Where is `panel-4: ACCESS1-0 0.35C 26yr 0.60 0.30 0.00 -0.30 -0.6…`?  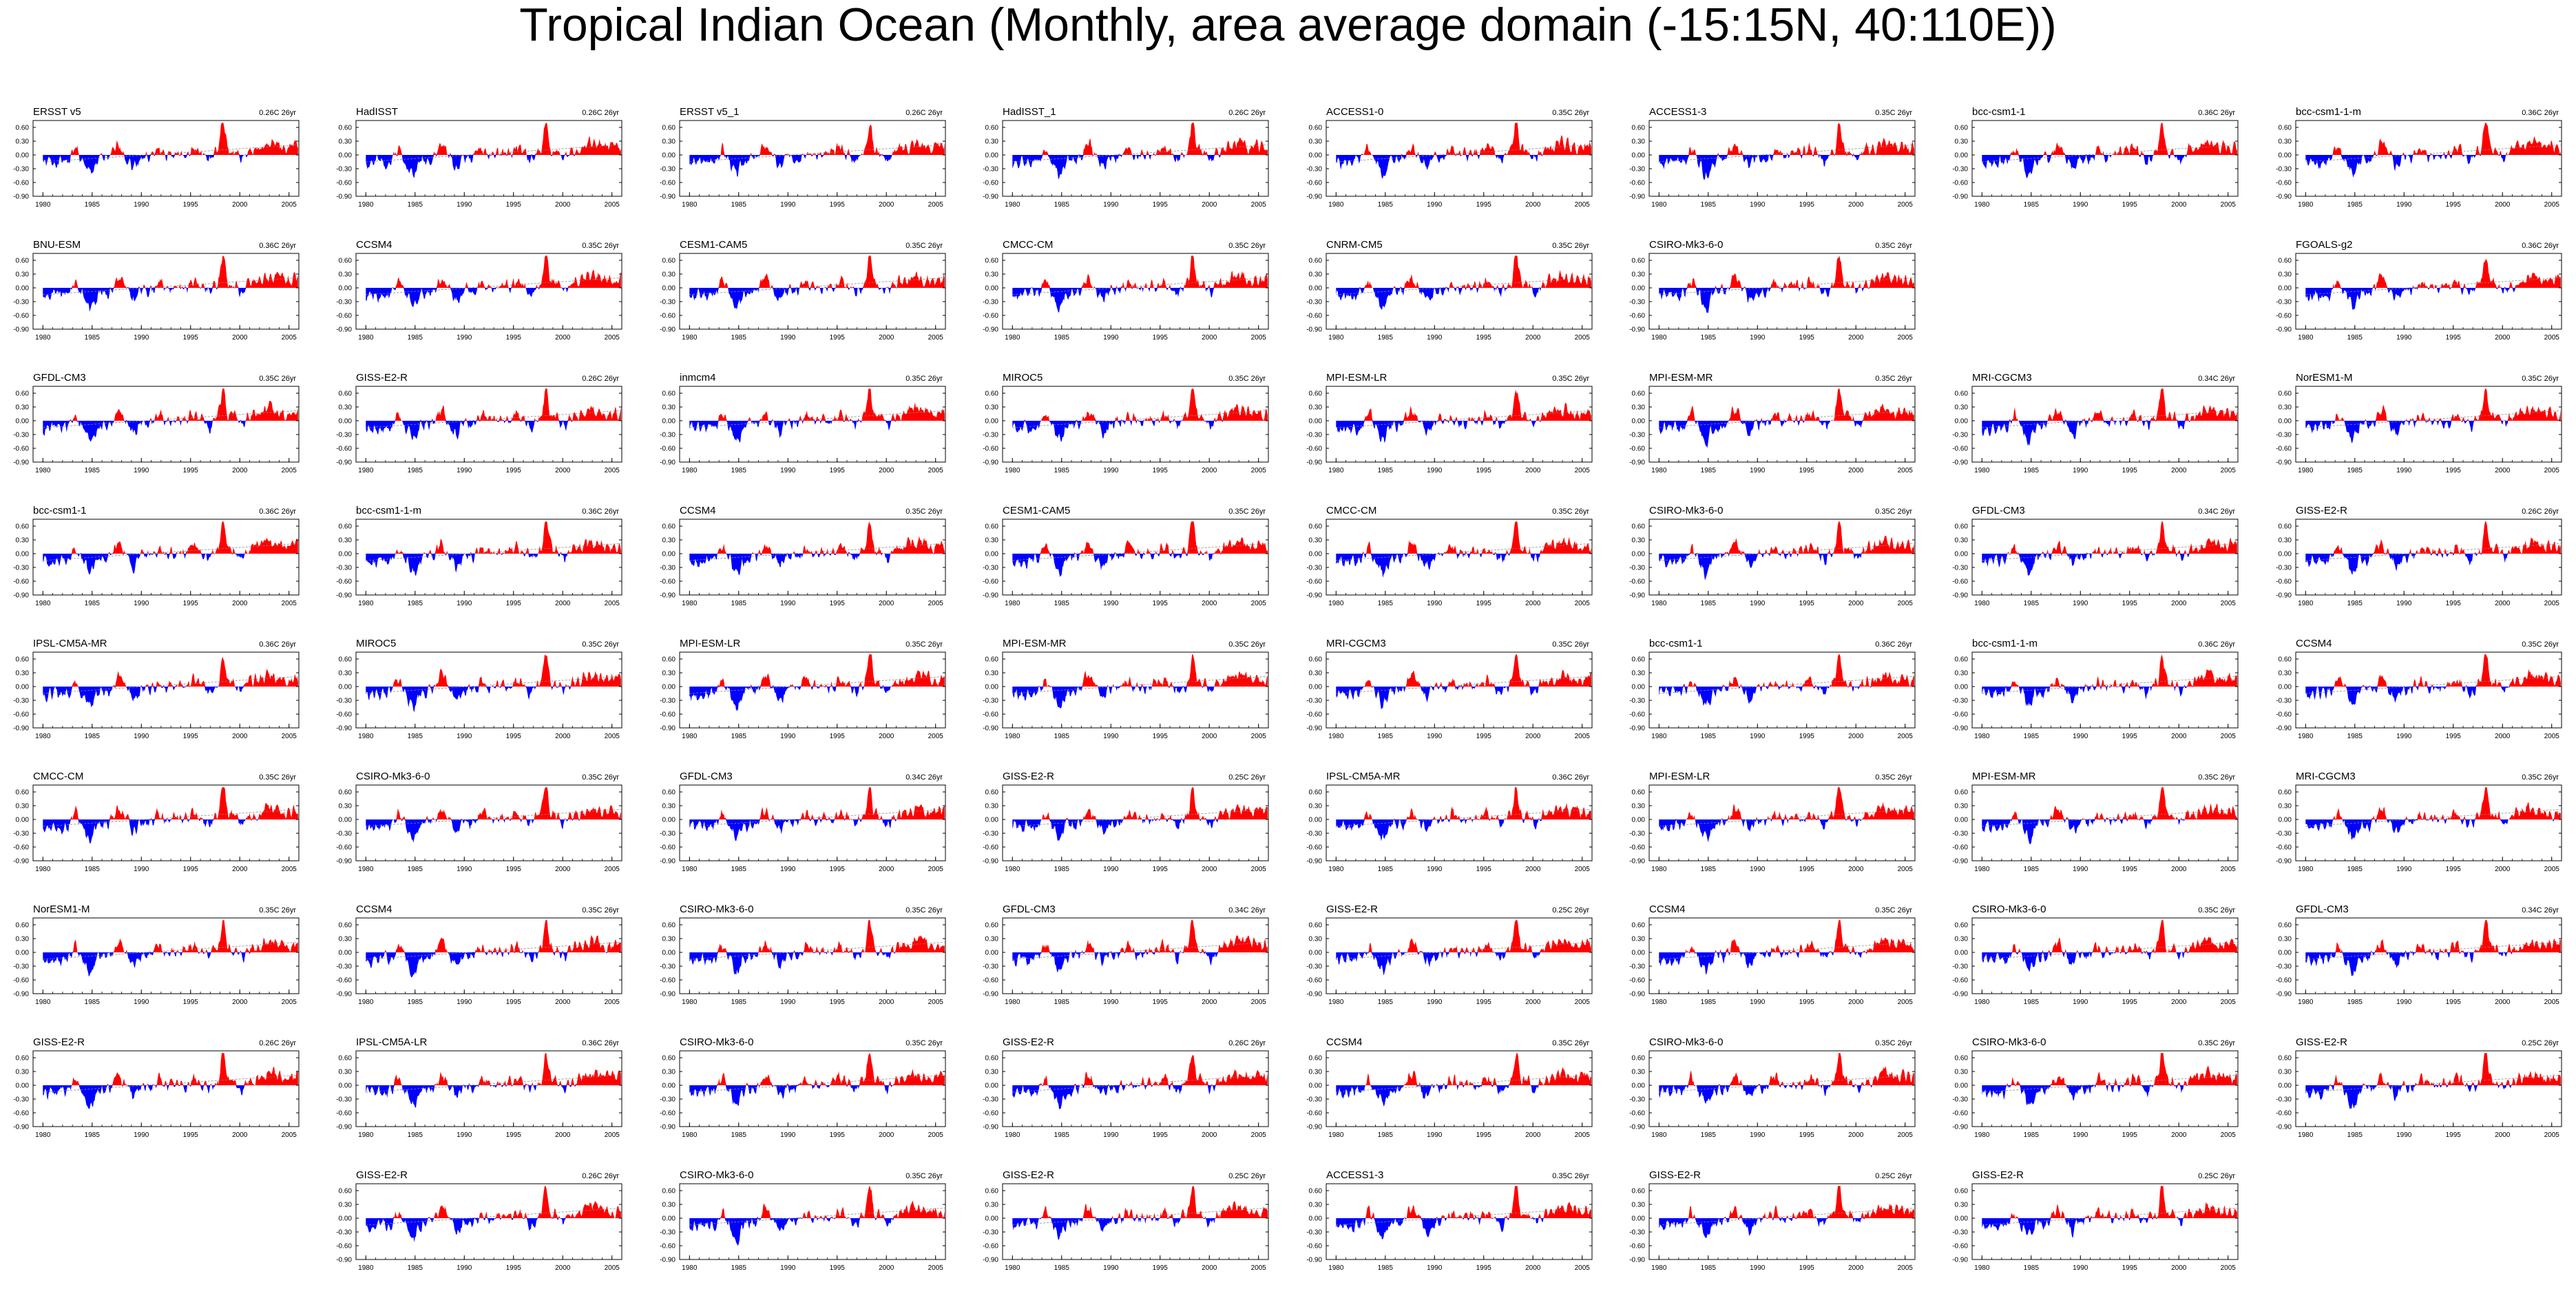
panel-4: ACCESS1-0 0.35C 26yr 0.60 0.30 0.00 -0.30 -0.6… is located at coordinates (1449, 157).